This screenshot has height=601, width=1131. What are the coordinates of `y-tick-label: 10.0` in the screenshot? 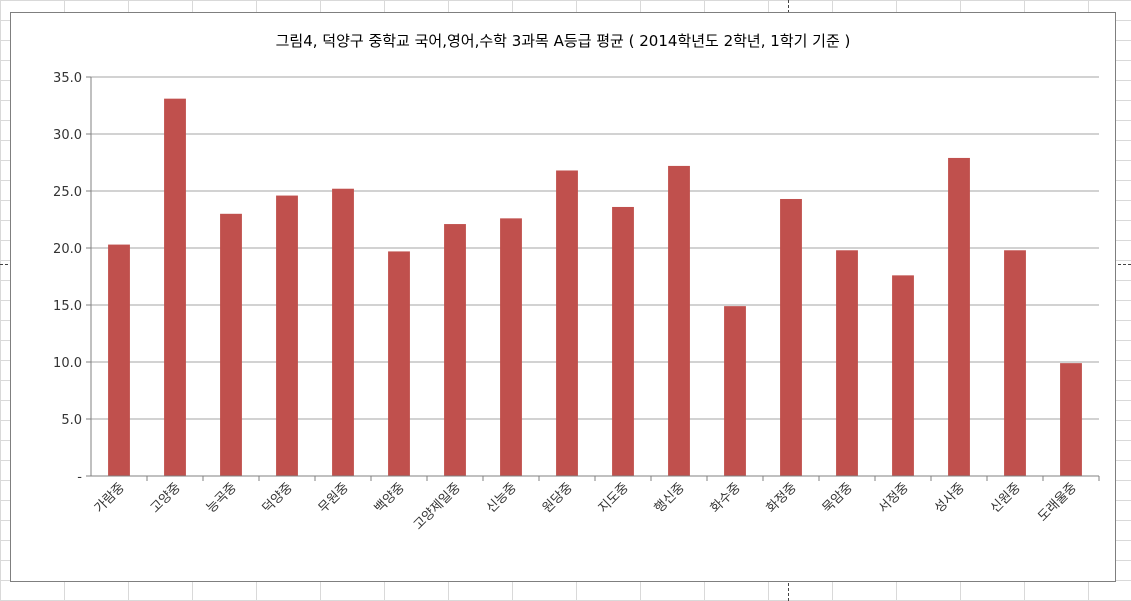 It's located at (67, 363).